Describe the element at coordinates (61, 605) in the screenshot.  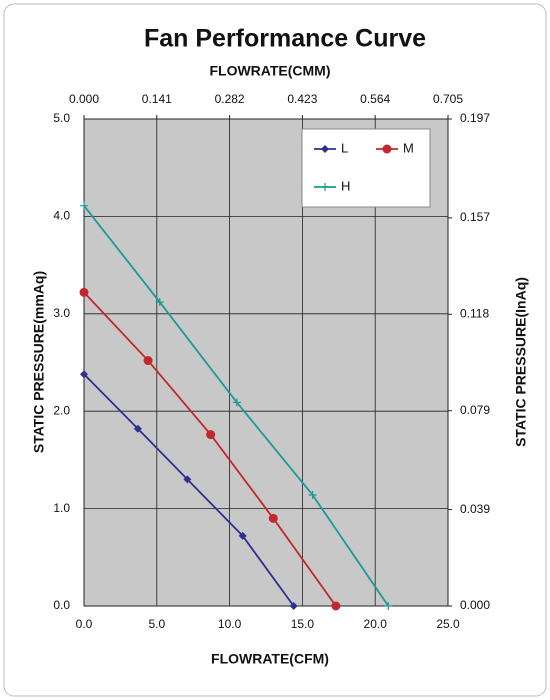
I see `y-tick-label: 0.0` at that location.